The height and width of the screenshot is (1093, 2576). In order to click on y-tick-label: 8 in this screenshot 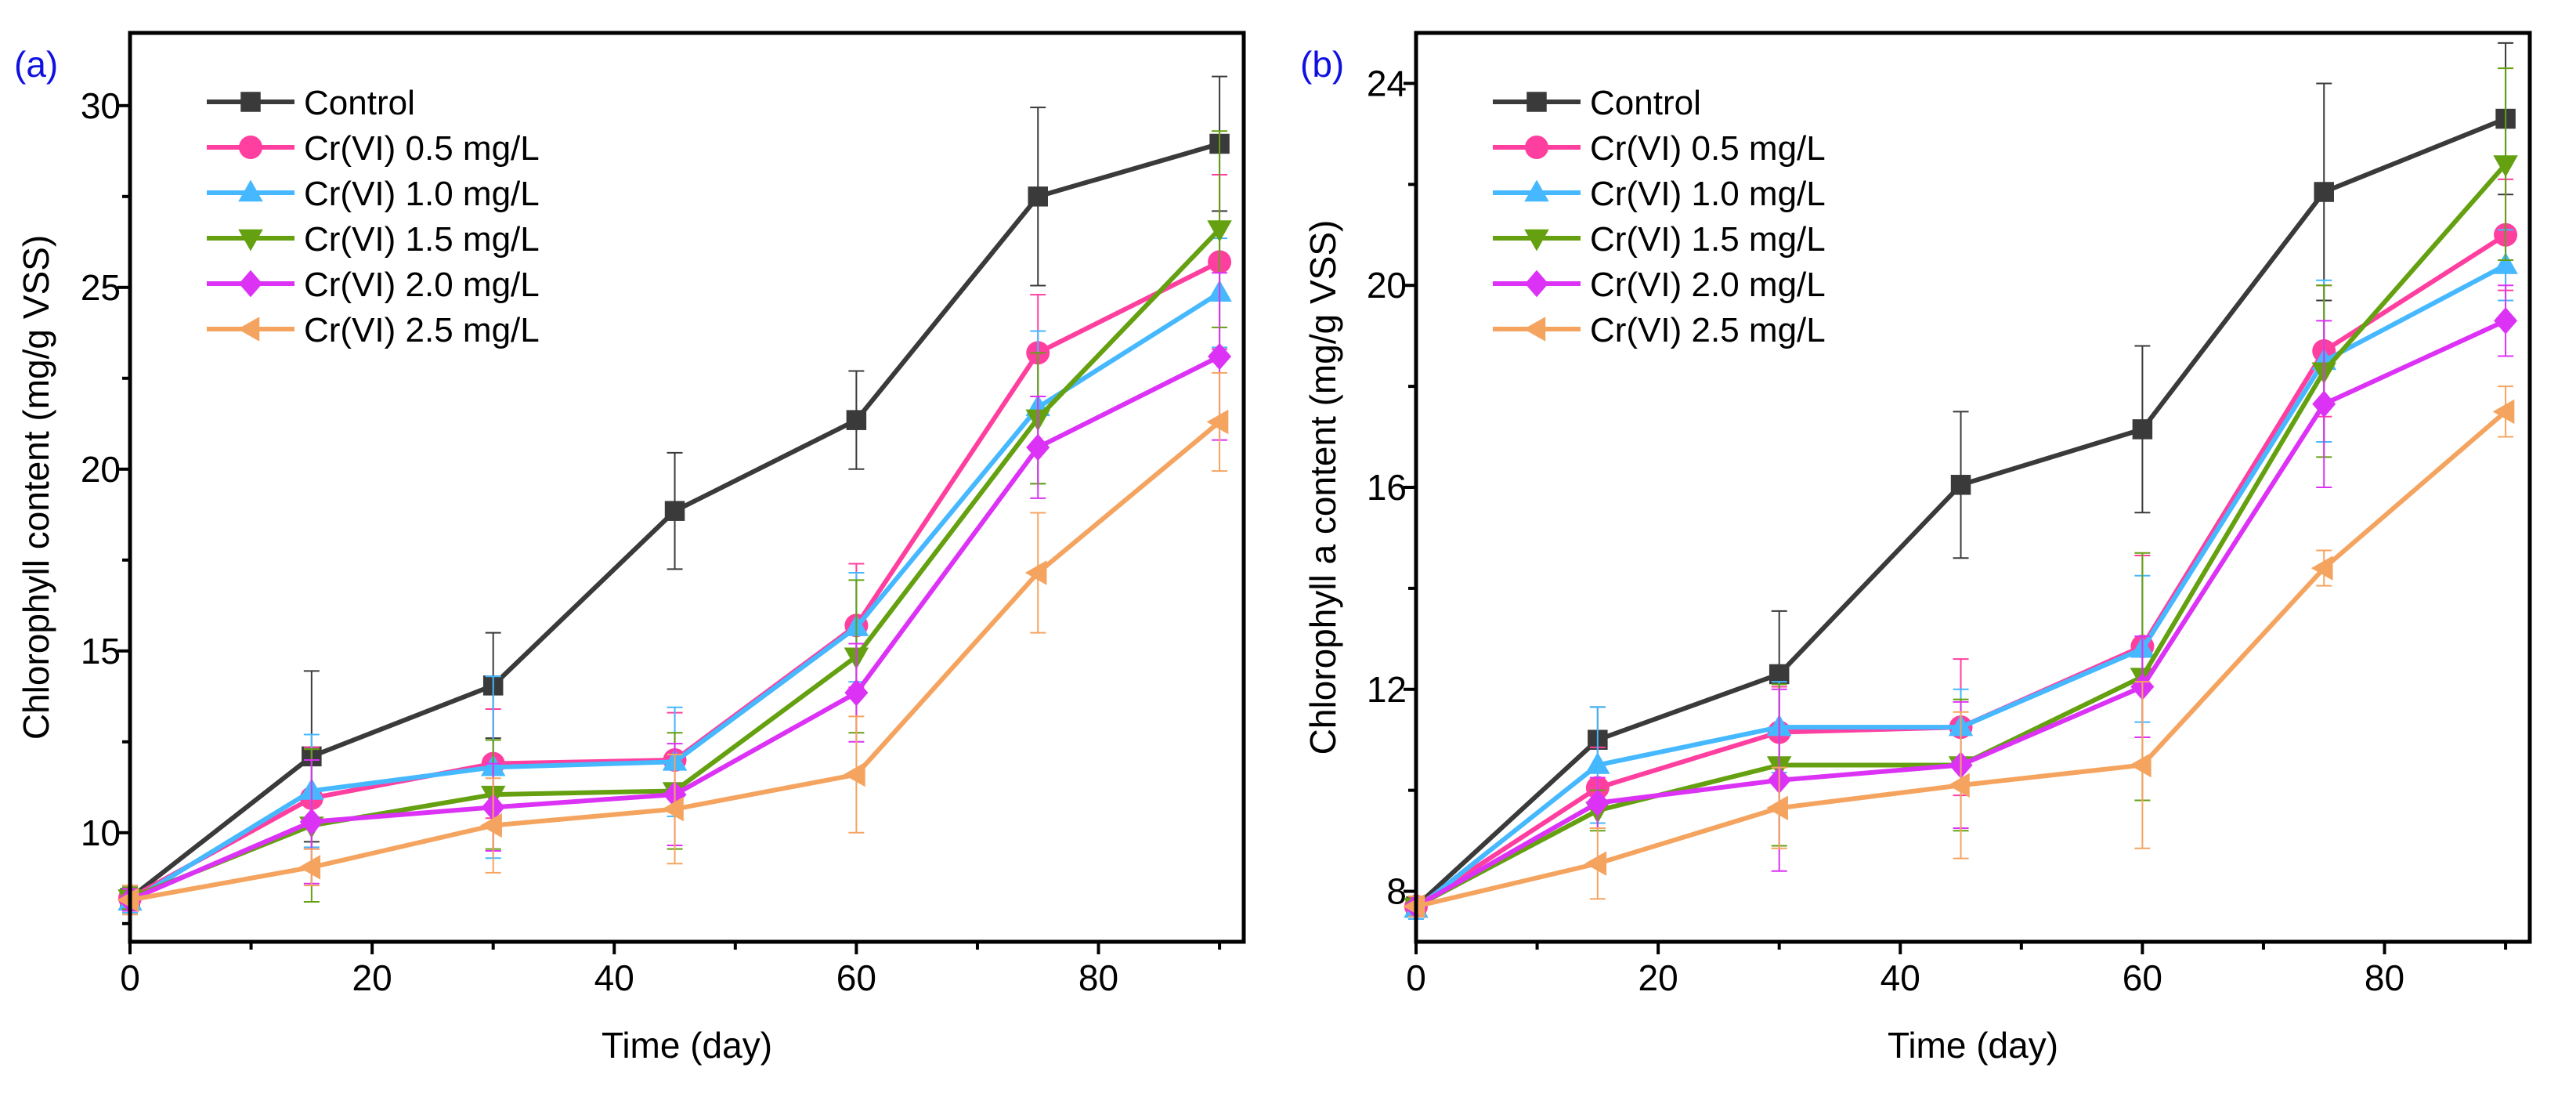, I will do `click(1396, 891)`.